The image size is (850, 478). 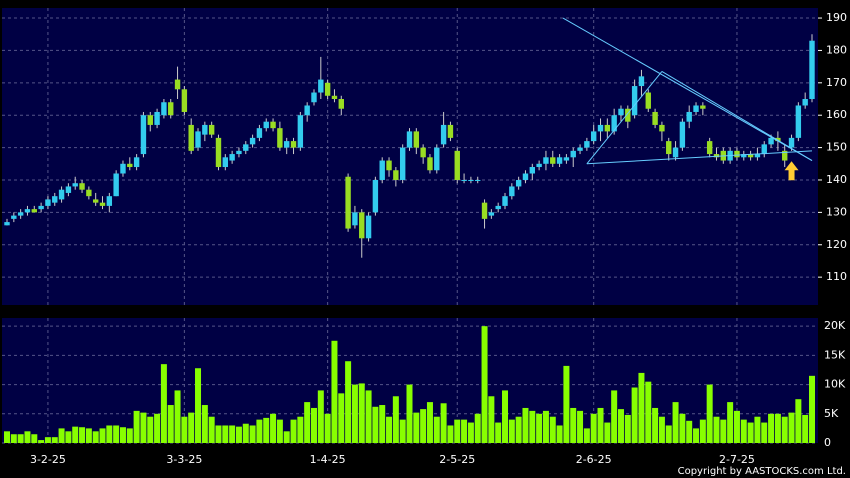 What do you see at coordinates (836, 17) in the screenshot?
I see `y-tick-label: 190` at bounding box center [836, 17].